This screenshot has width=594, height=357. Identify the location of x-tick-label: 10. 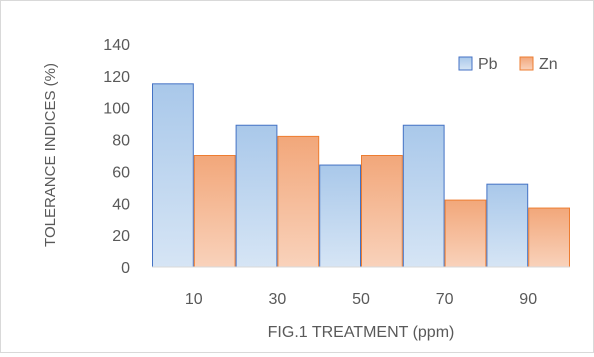
(194, 299).